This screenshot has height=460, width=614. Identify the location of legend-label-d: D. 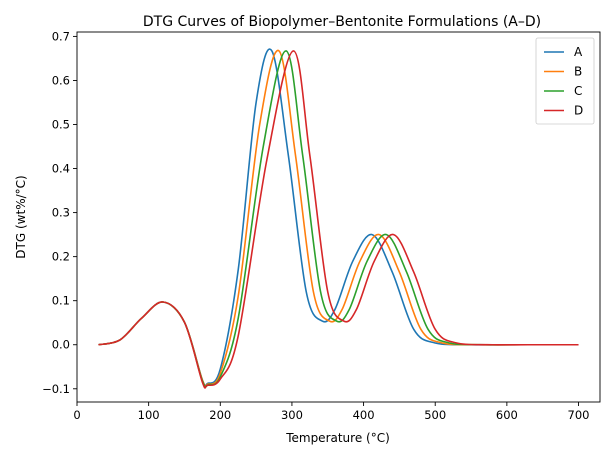
(578, 111).